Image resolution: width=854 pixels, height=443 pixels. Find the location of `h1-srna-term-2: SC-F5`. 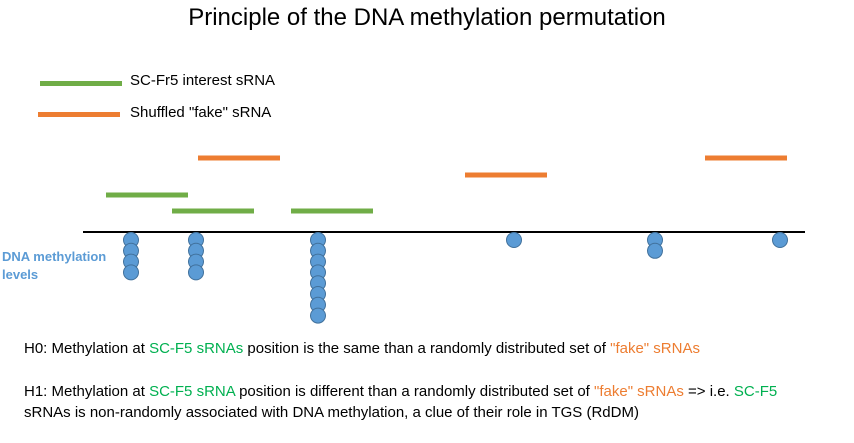

h1-srna-term-2: SC-F5 is located at coordinates (755, 391).